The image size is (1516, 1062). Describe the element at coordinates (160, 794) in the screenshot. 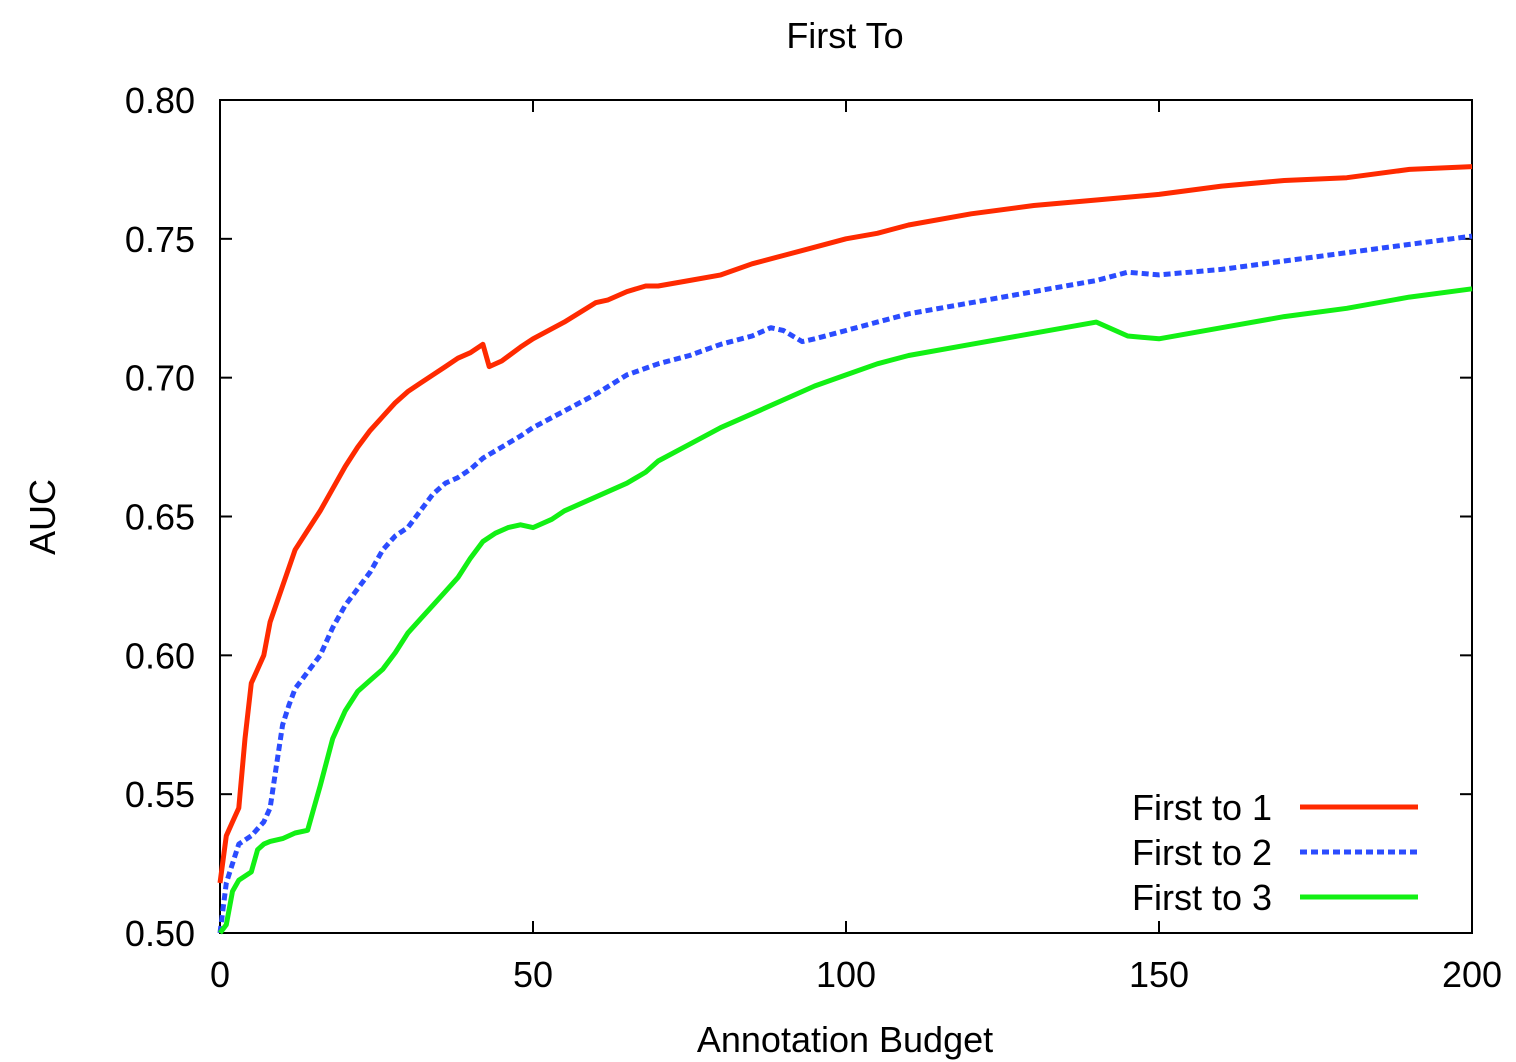

I see `y-tick-label: 0.55` at that location.